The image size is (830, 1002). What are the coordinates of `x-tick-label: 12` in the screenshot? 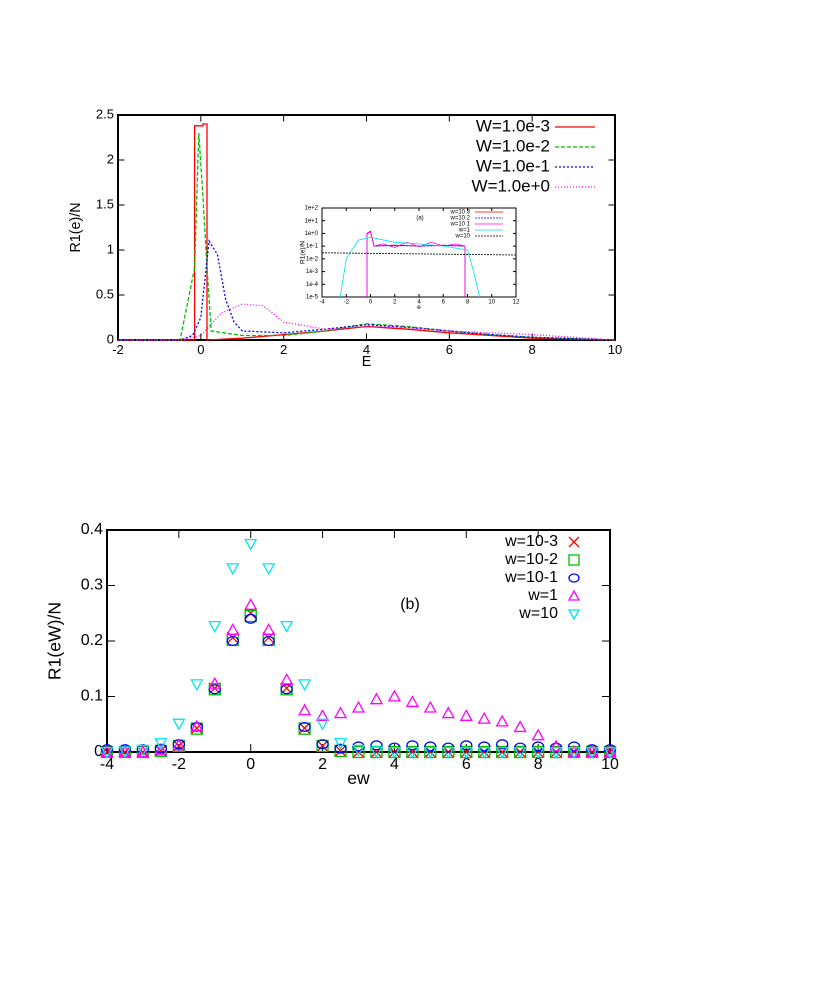 It's located at (516, 302).